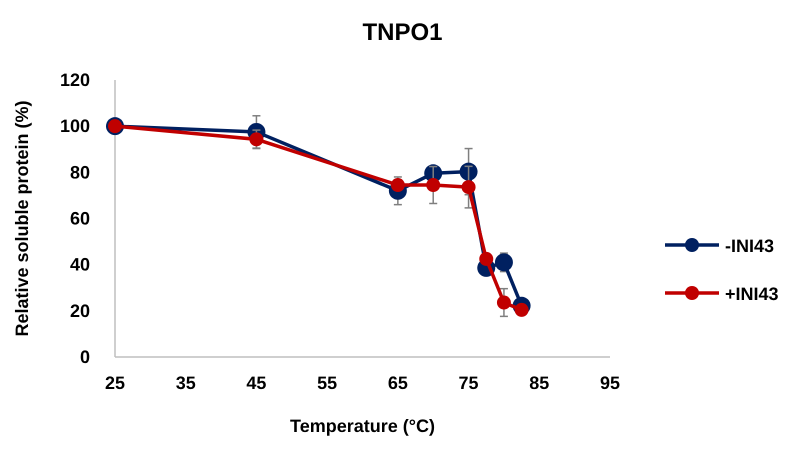 Image resolution: width=800 pixels, height=450 pixels. I want to click on x-tick-label: 45, so click(256, 383).